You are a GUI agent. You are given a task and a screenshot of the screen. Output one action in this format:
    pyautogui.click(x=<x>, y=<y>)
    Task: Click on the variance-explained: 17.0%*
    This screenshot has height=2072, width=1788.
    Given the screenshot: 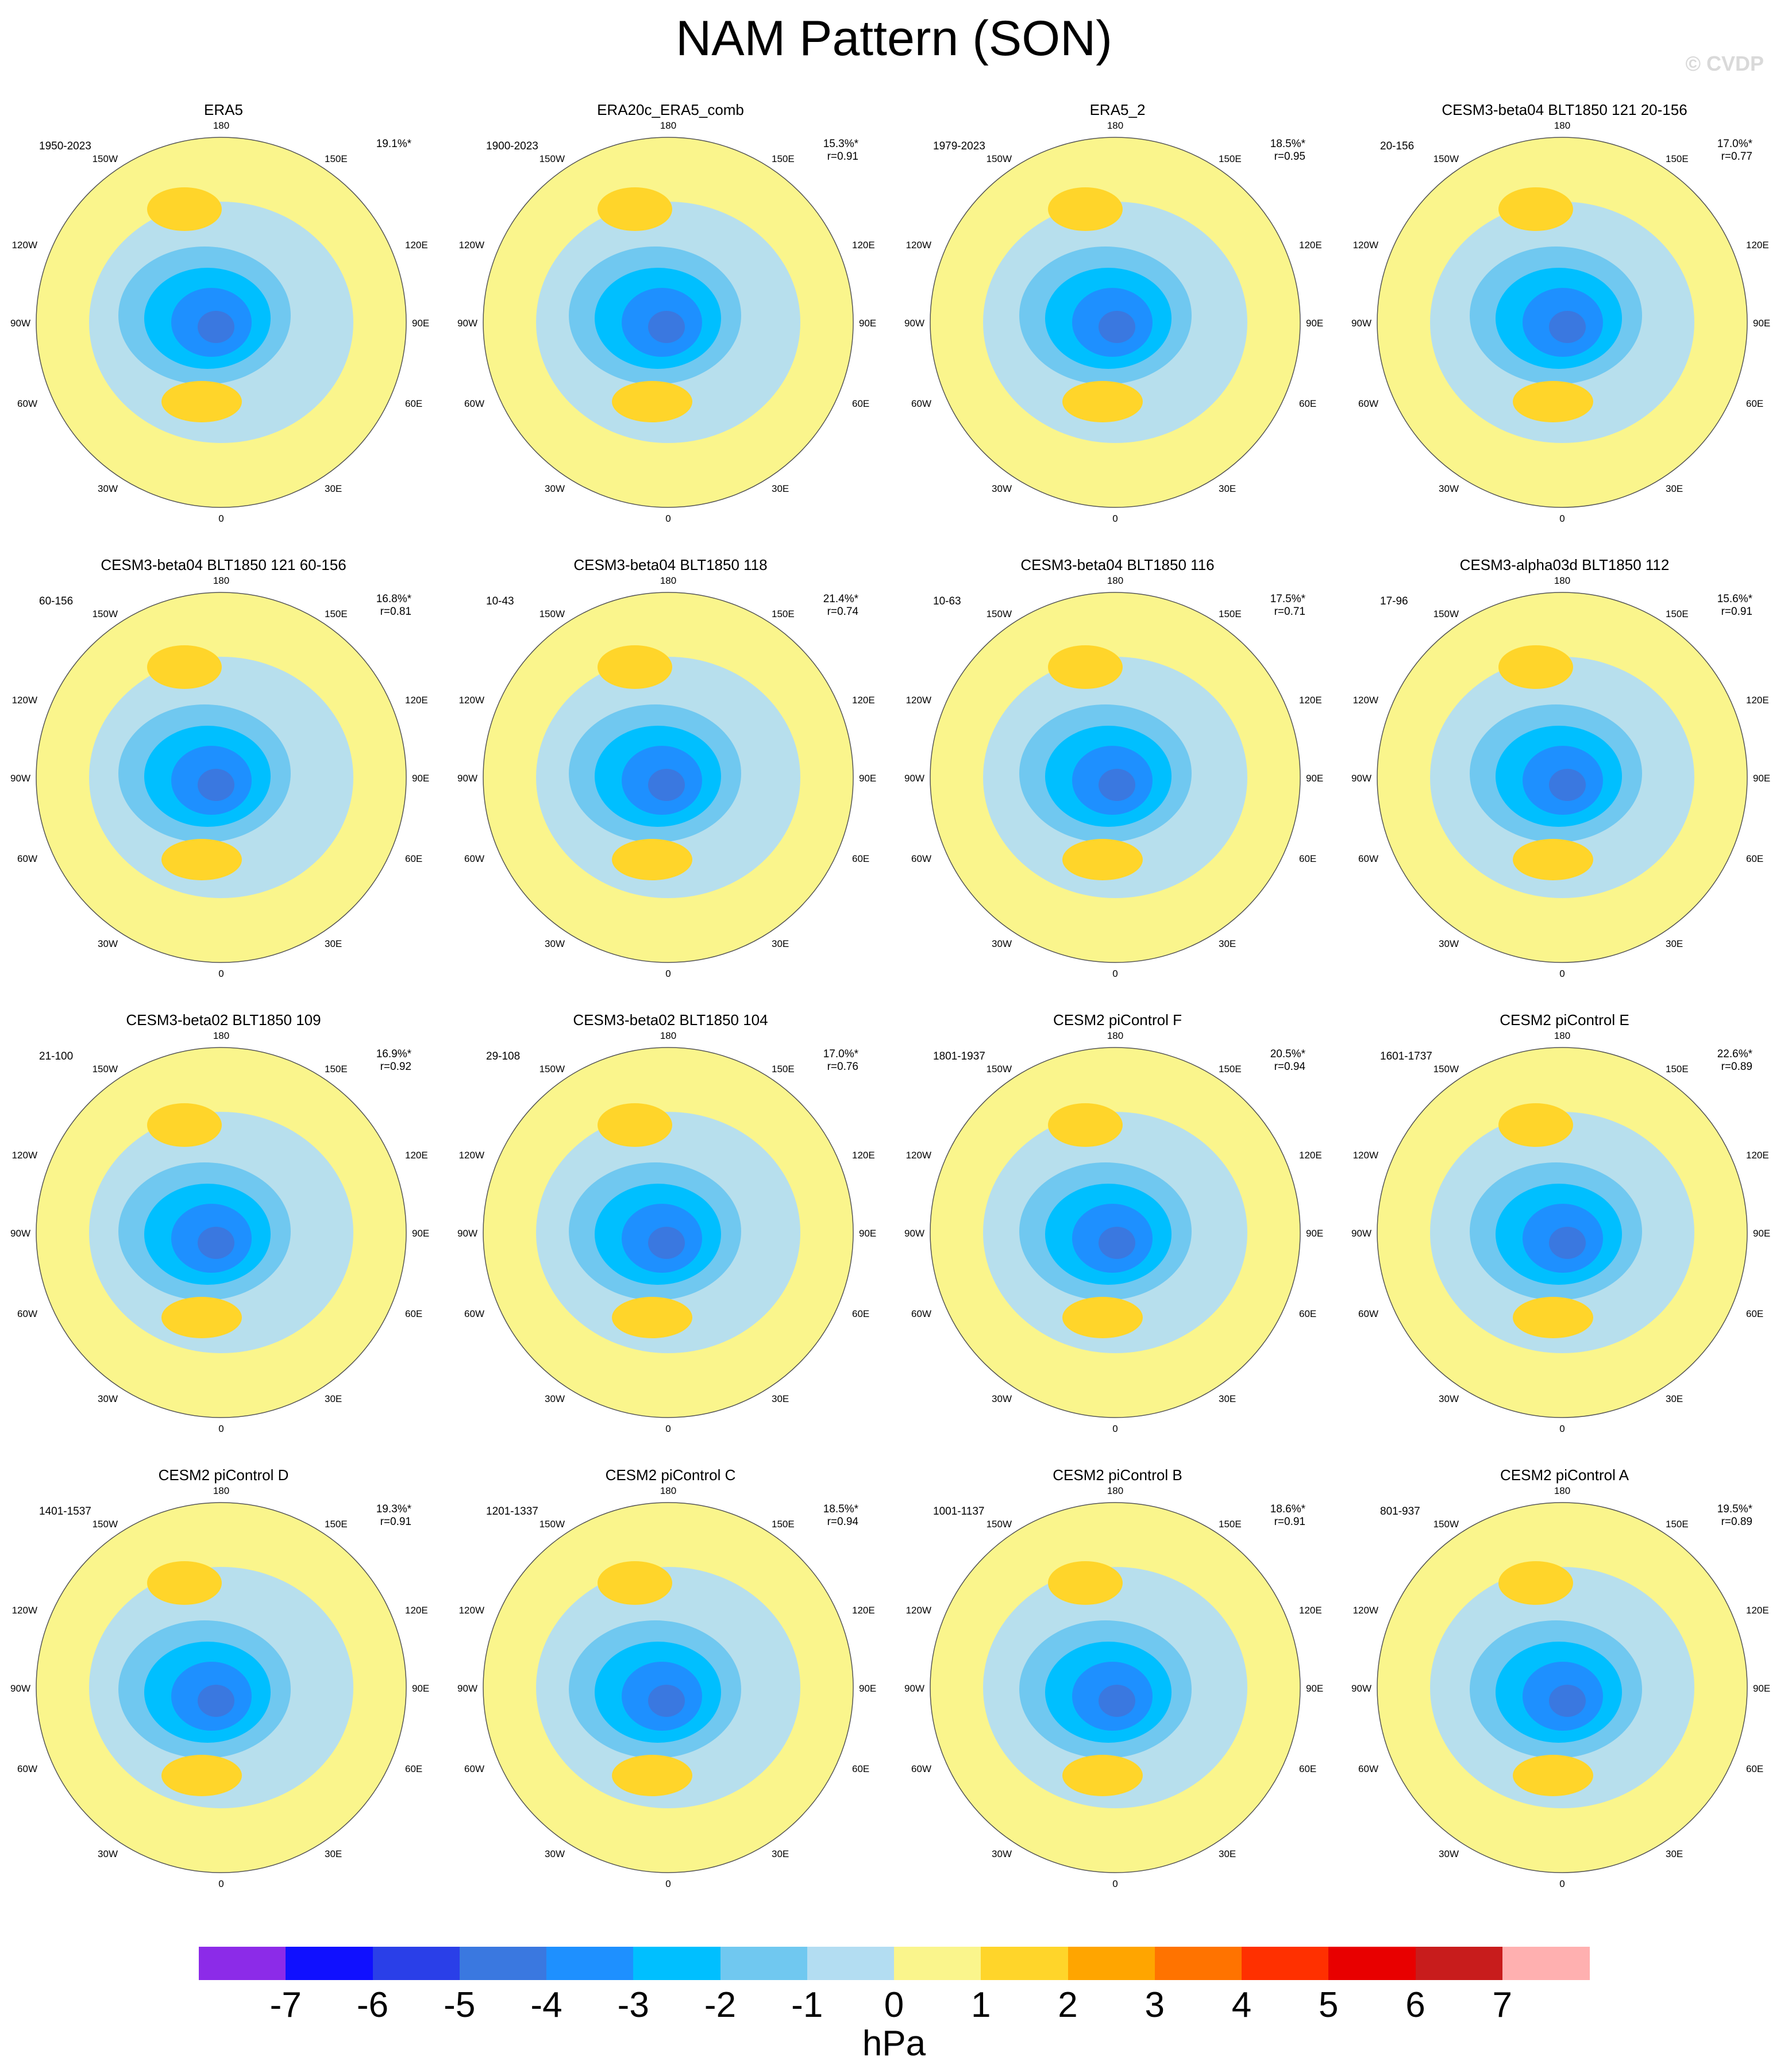 What is the action you would take?
    pyautogui.click(x=1734, y=144)
    